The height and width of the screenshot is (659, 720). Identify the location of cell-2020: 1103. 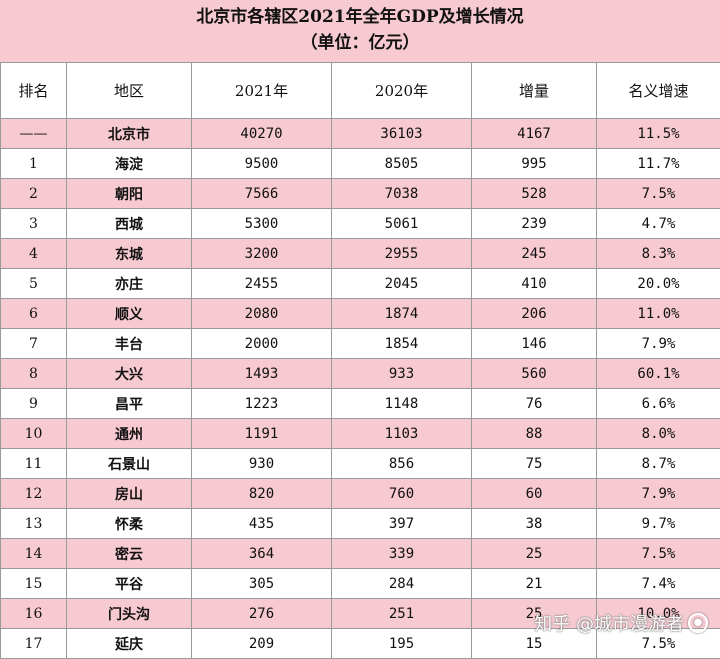
(402, 434).